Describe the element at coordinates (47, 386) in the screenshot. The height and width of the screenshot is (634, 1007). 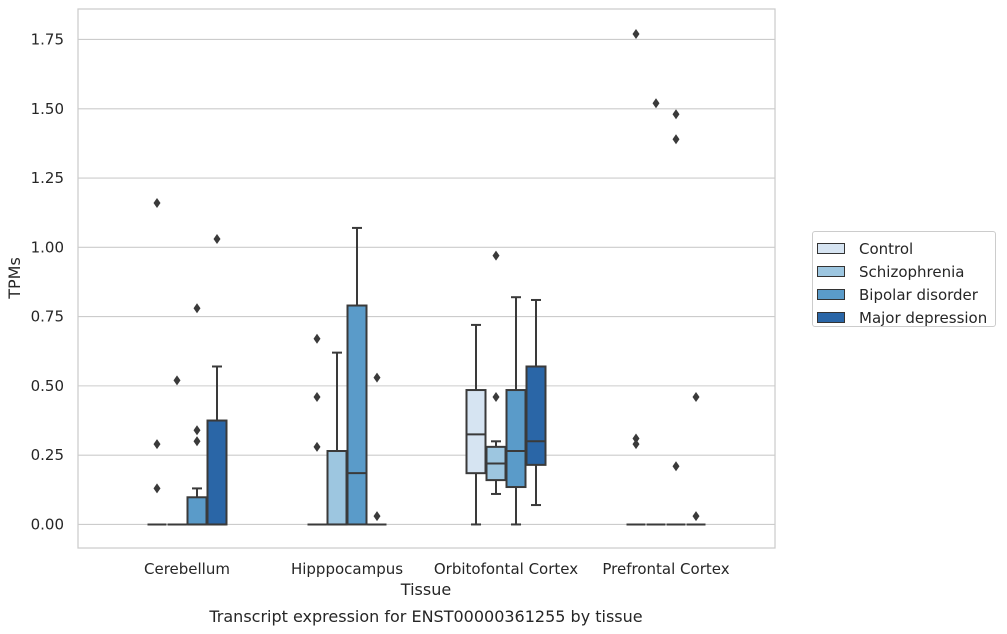
I see `y-tick-label: 0.50` at that location.